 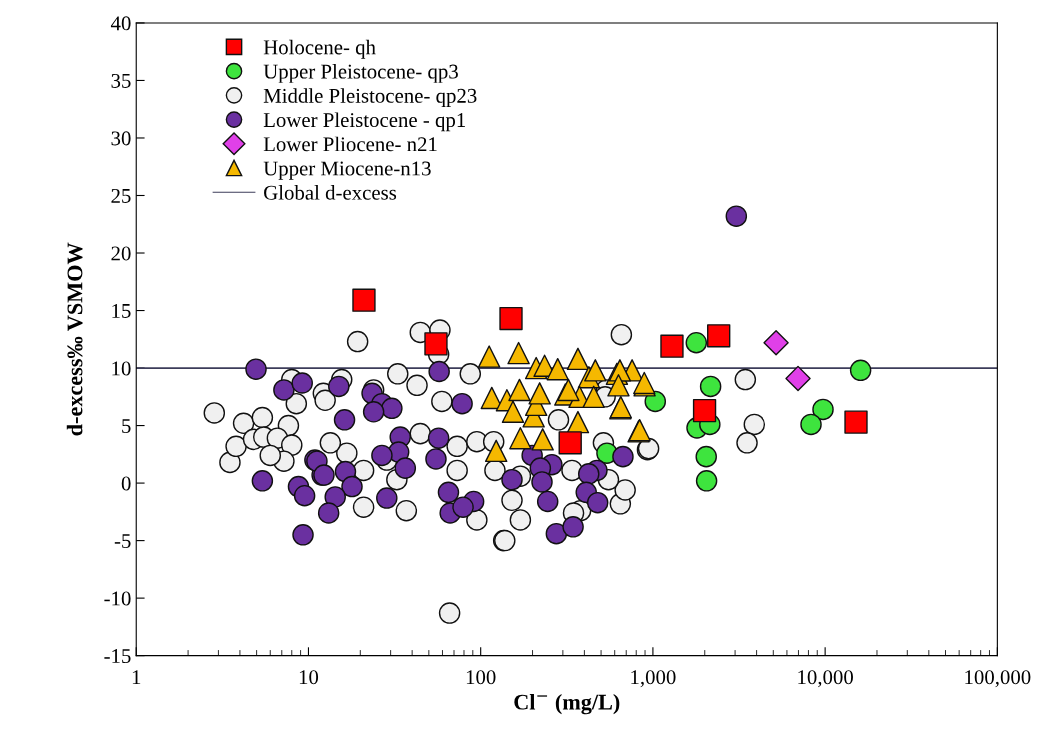 I want to click on x-tick-label: 100,000, so click(x=998, y=679).